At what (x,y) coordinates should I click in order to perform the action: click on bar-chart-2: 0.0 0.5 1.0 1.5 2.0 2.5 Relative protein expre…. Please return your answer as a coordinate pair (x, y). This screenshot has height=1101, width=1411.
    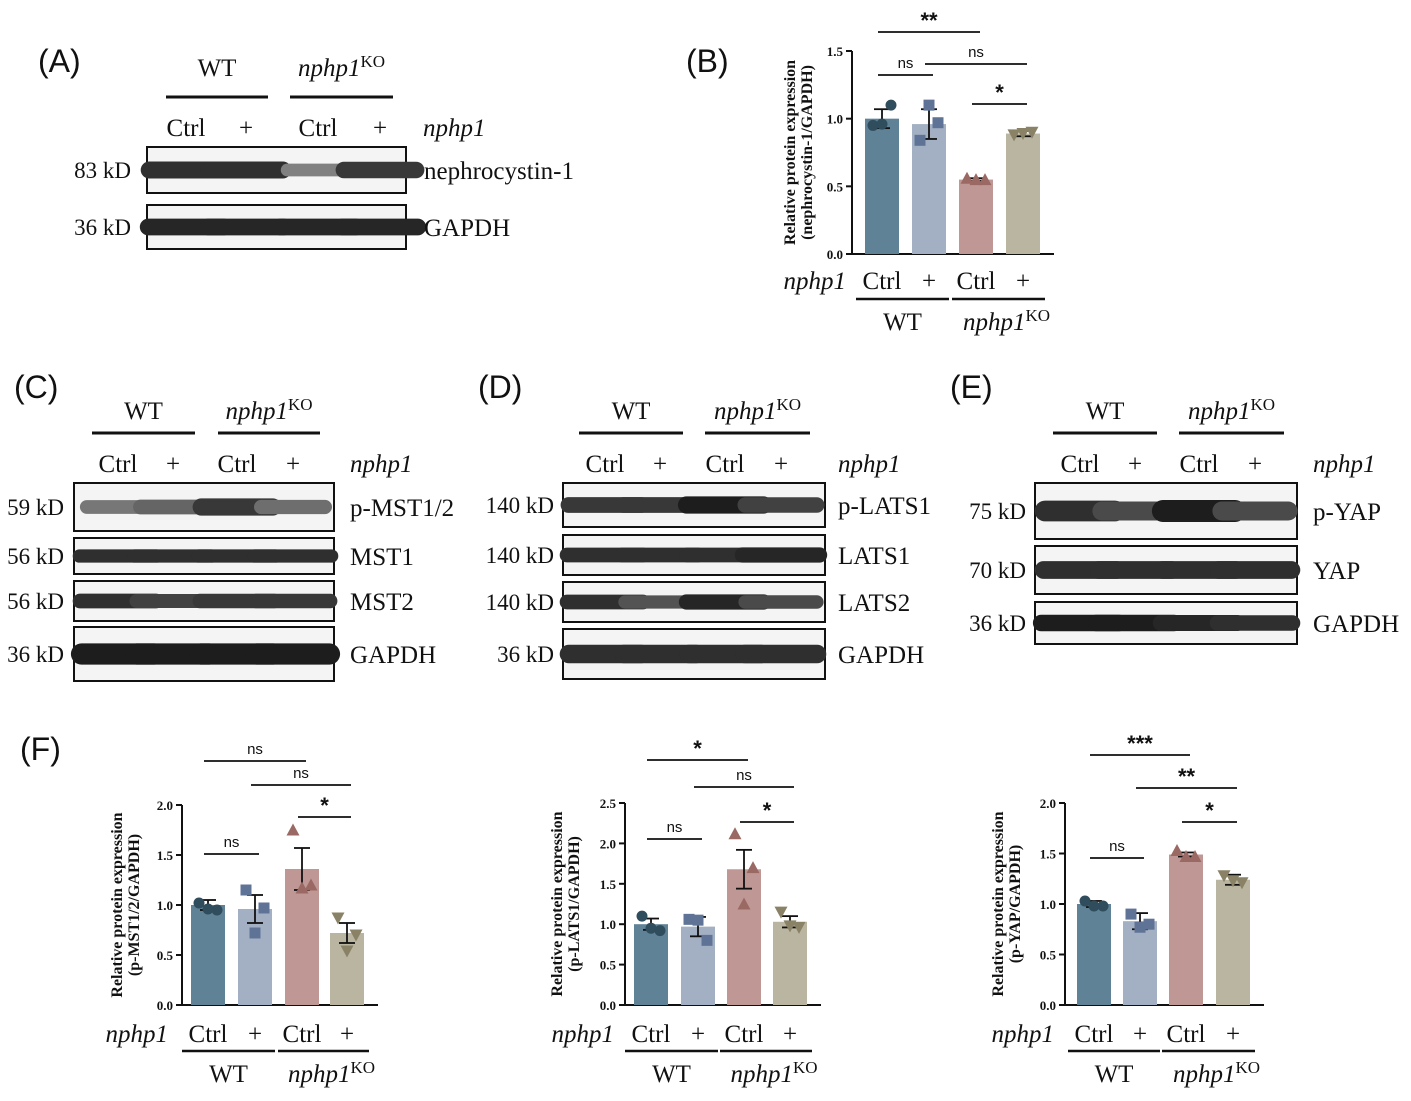
    Looking at the image, I should click on (685, 912).